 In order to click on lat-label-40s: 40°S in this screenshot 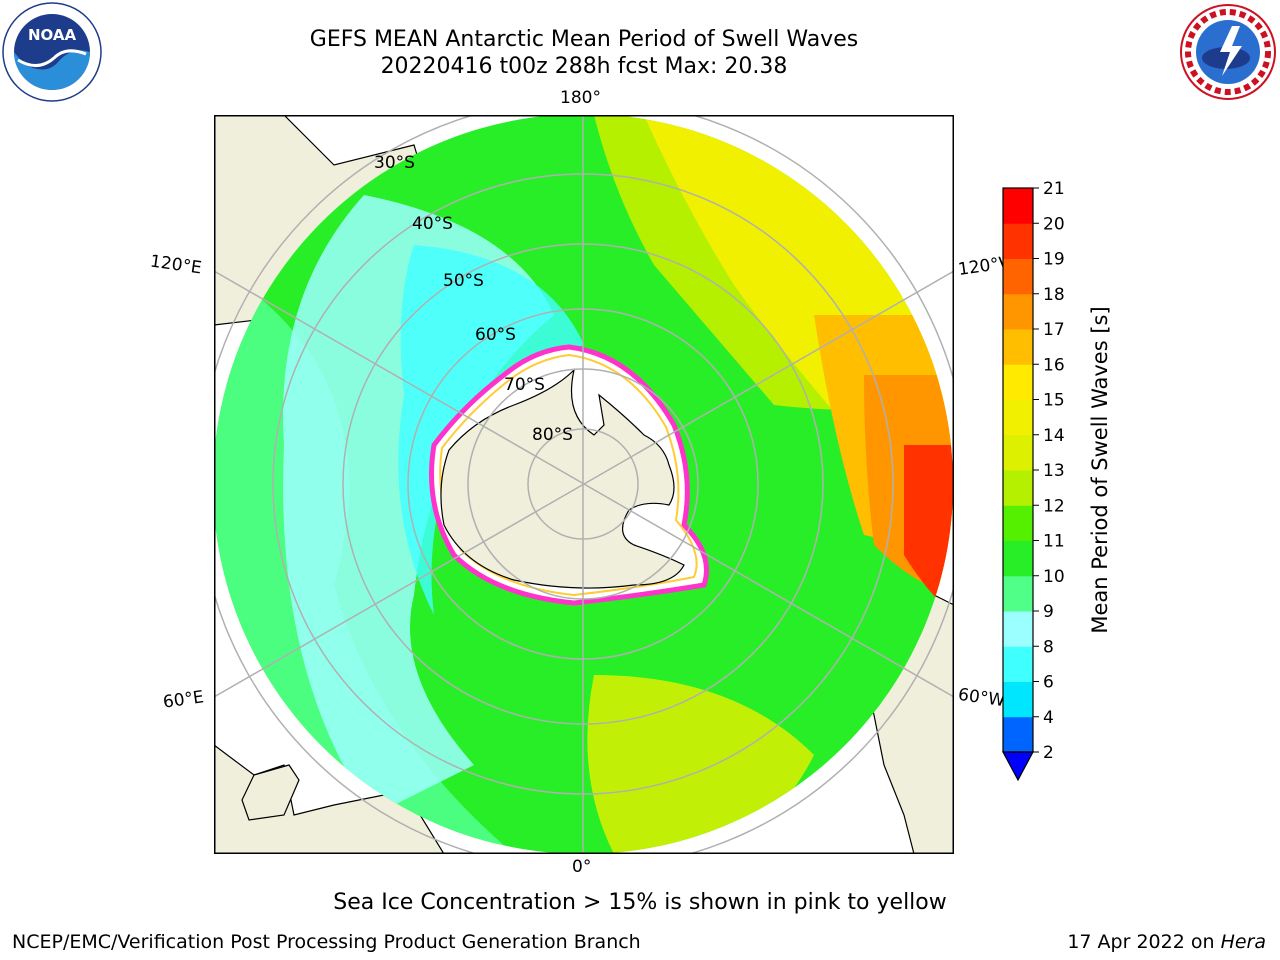, I will do `click(432, 224)`.